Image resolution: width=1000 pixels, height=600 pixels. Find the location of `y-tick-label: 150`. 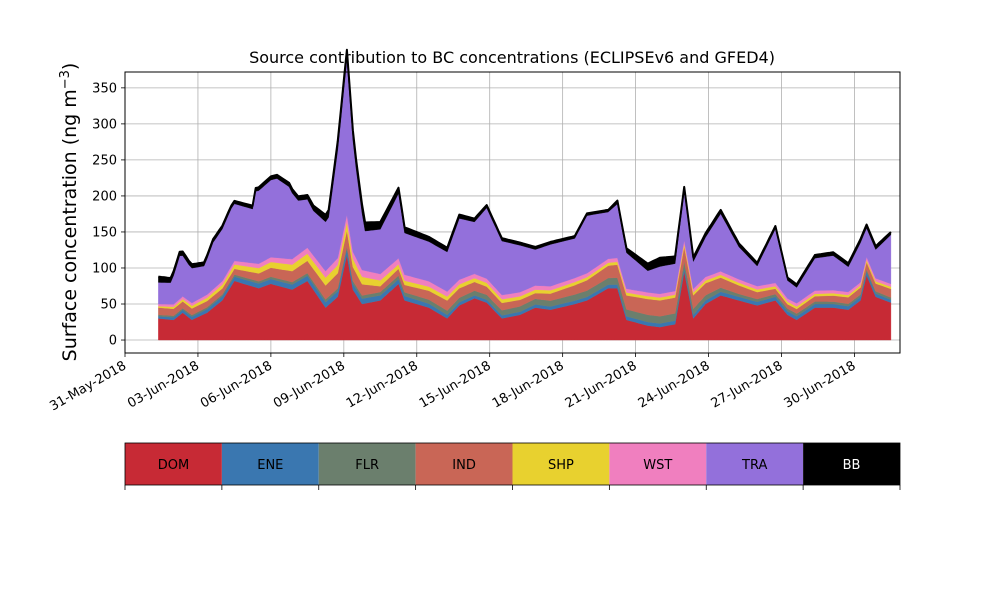

y-tick-label: 150 is located at coordinates (104, 232).